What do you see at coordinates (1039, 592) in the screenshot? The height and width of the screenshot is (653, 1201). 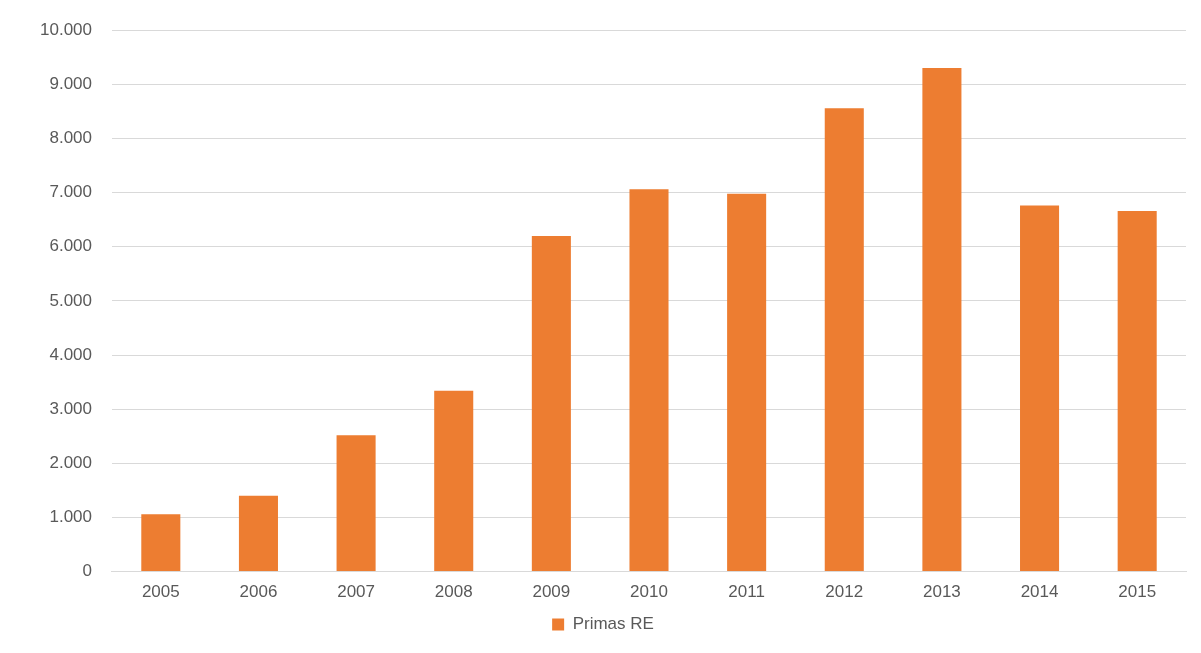 I see `x-tick-label: 2014` at bounding box center [1039, 592].